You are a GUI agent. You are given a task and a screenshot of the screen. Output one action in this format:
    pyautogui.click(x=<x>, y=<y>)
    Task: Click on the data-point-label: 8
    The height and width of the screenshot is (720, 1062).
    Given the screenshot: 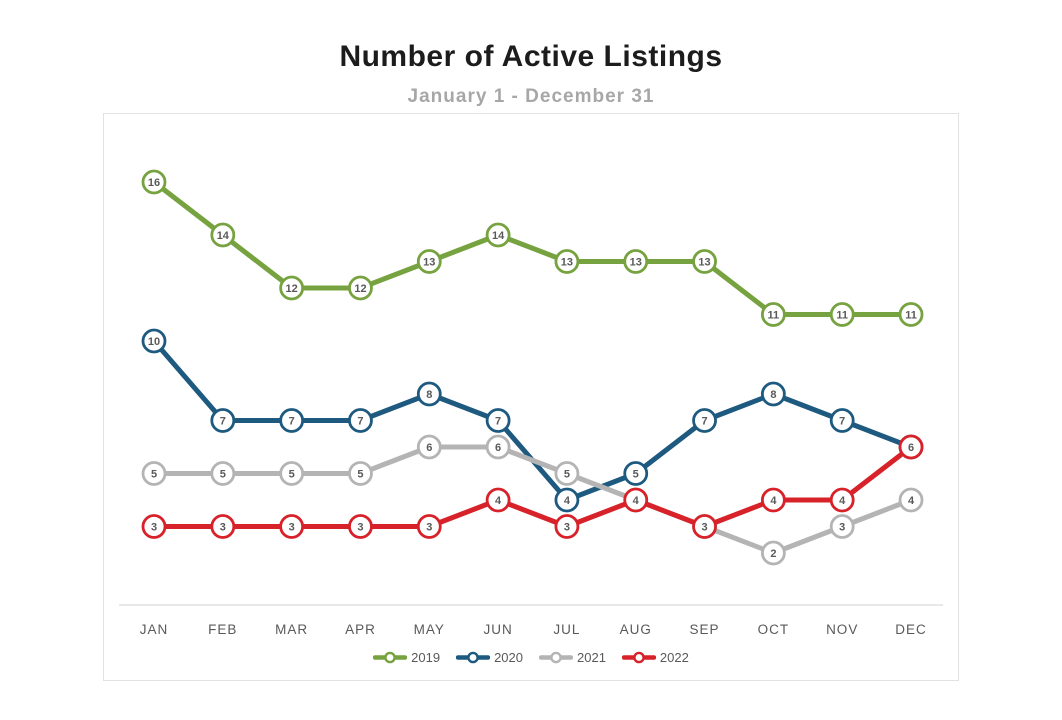 What is the action you would take?
    pyautogui.click(x=773, y=395)
    